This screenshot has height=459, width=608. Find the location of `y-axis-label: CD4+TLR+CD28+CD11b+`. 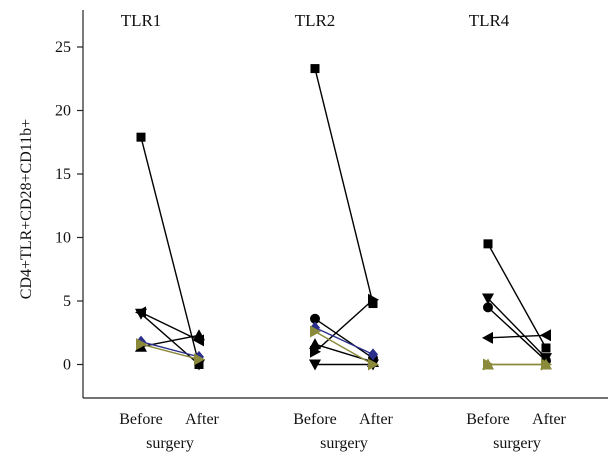

y-axis-label: CD4+TLR+CD28+CD11b+ is located at coordinates (26, 209).